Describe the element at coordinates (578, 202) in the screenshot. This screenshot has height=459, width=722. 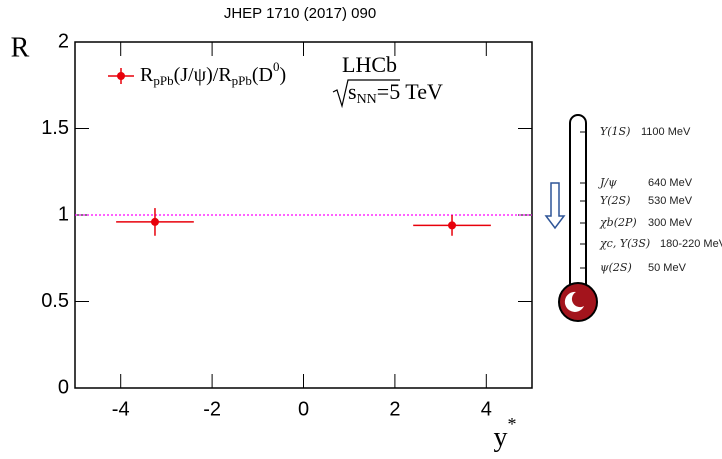
I see `thermometer-tube` at that location.